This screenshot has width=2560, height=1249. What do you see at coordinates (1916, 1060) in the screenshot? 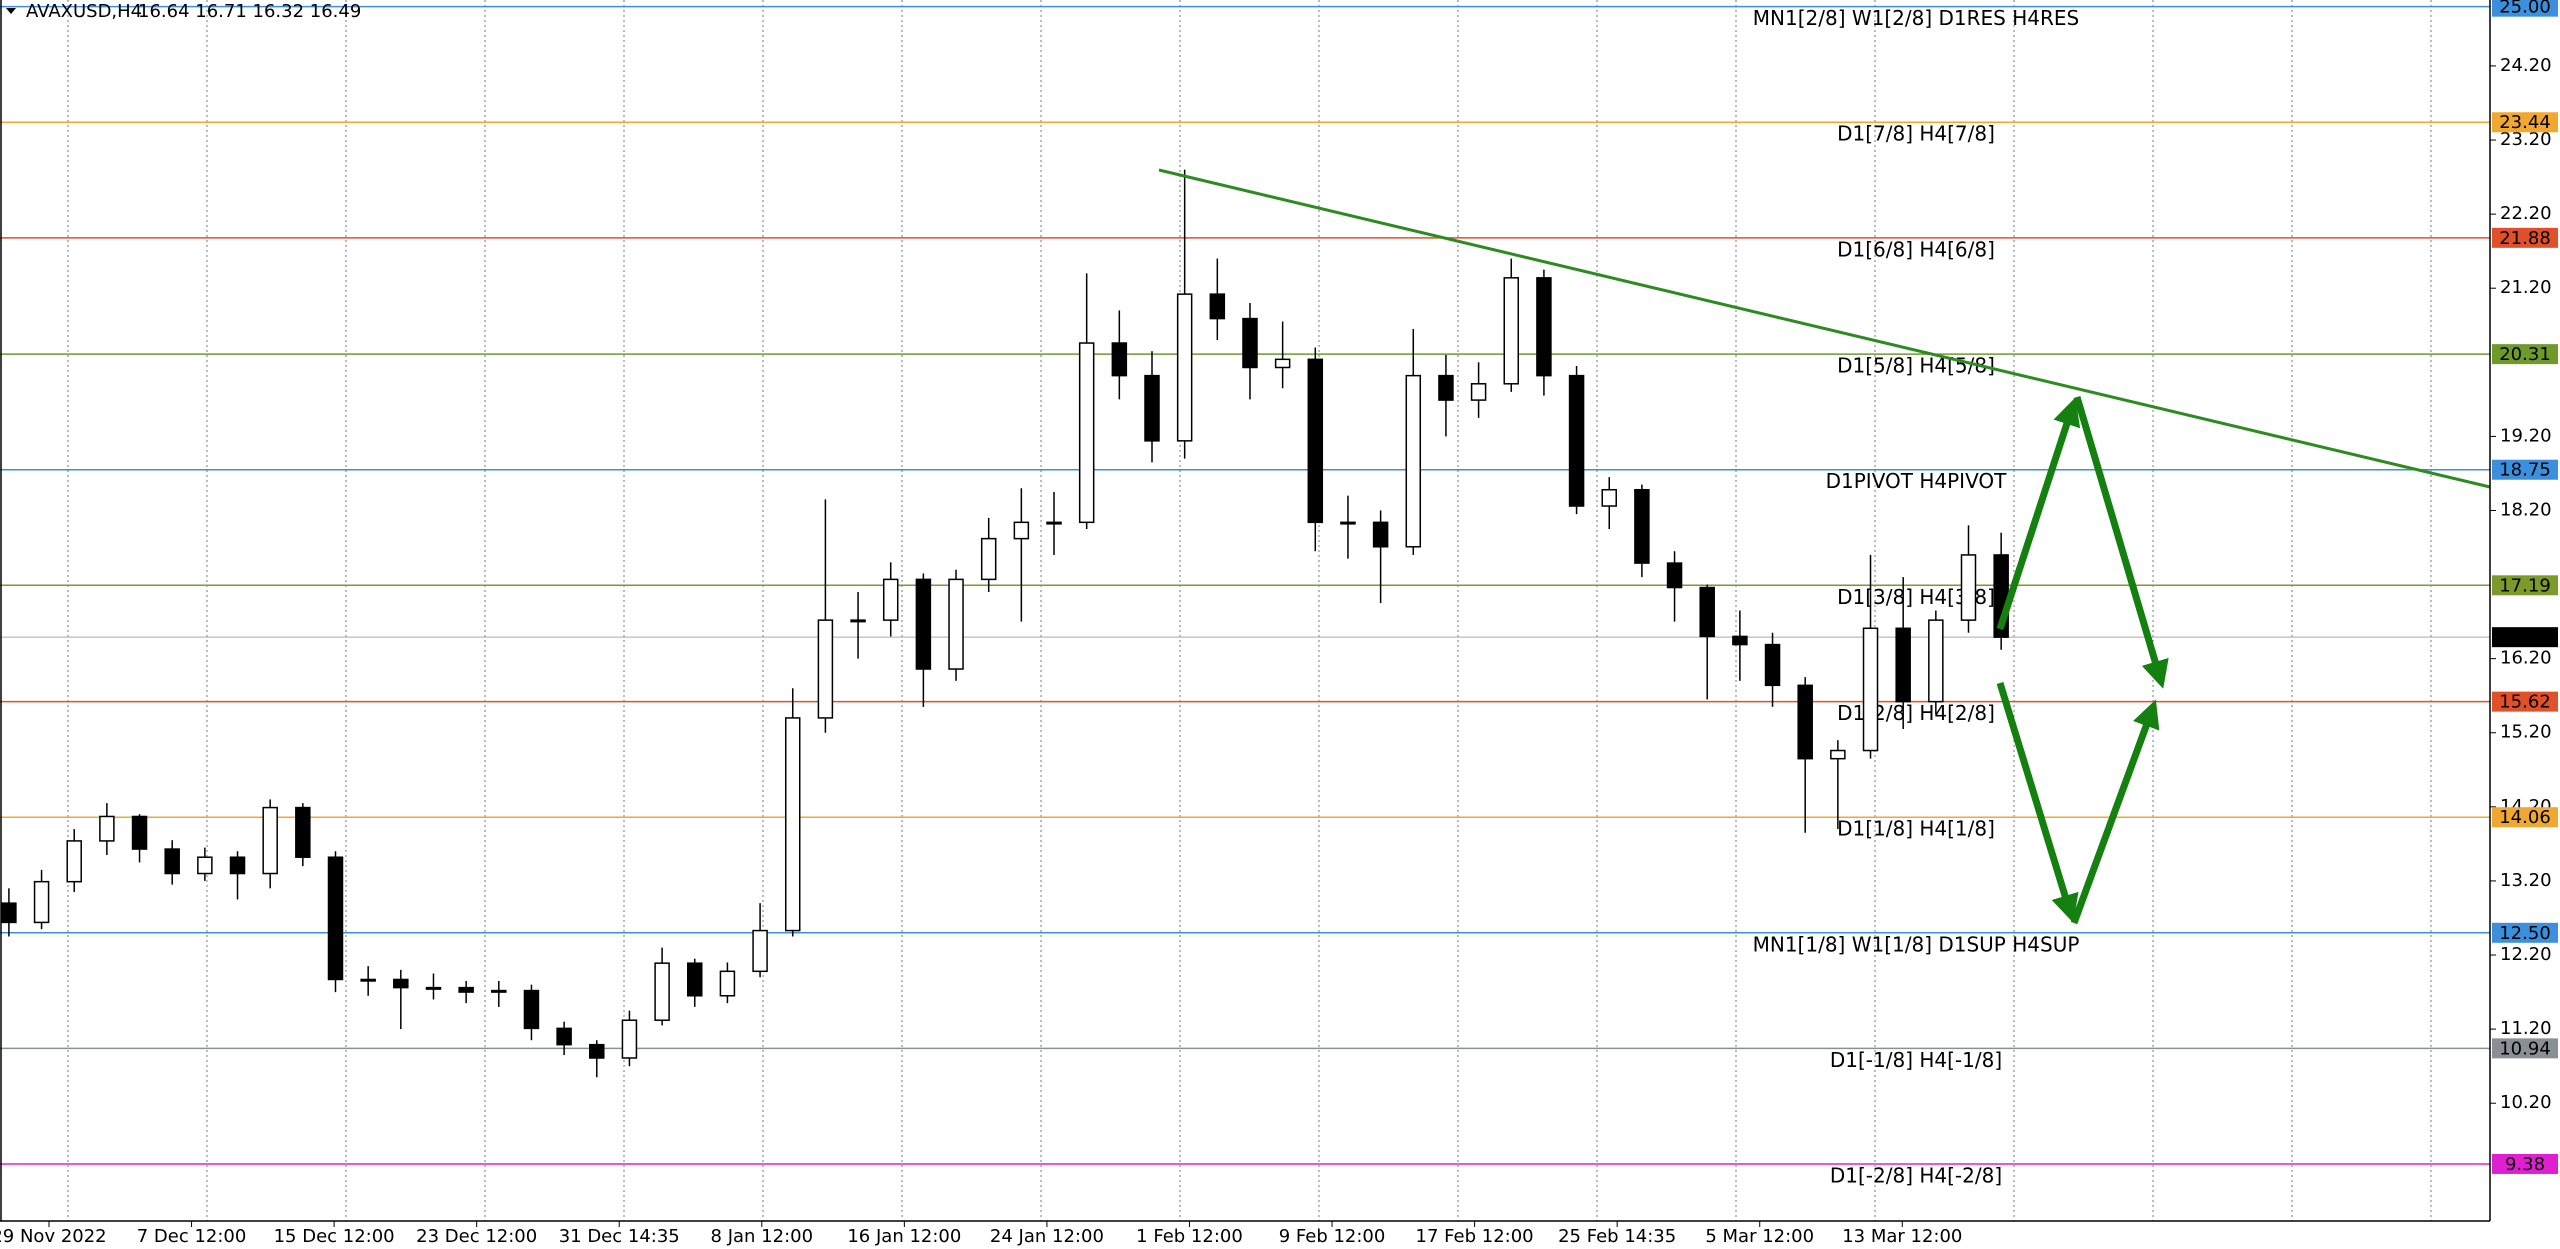
I see `level-label: D1[-1/8] H4[-1/8]` at bounding box center [1916, 1060].